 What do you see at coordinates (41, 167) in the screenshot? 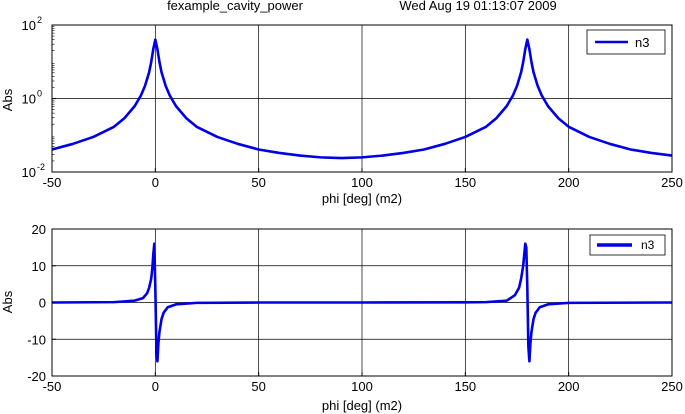
I see `y-tick-exponent: -2` at bounding box center [41, 167].